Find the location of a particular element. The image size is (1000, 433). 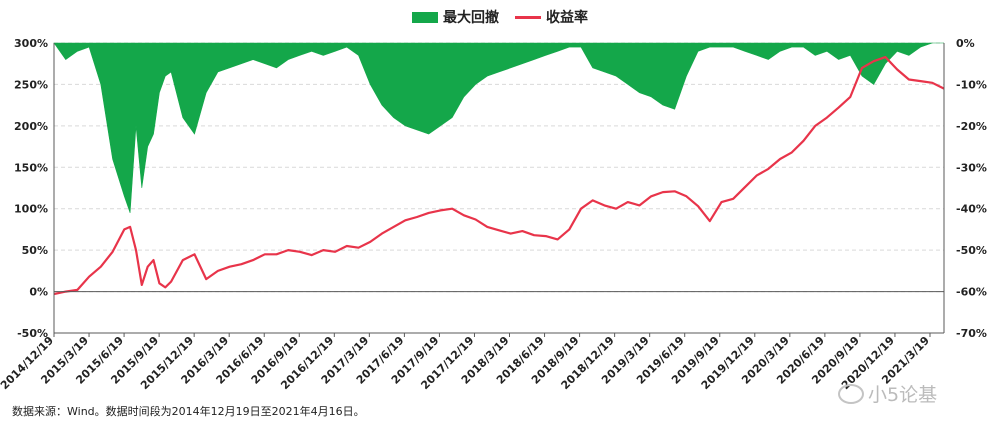

left-axis-tick-label: 0% is located at coordinates (38, 292).